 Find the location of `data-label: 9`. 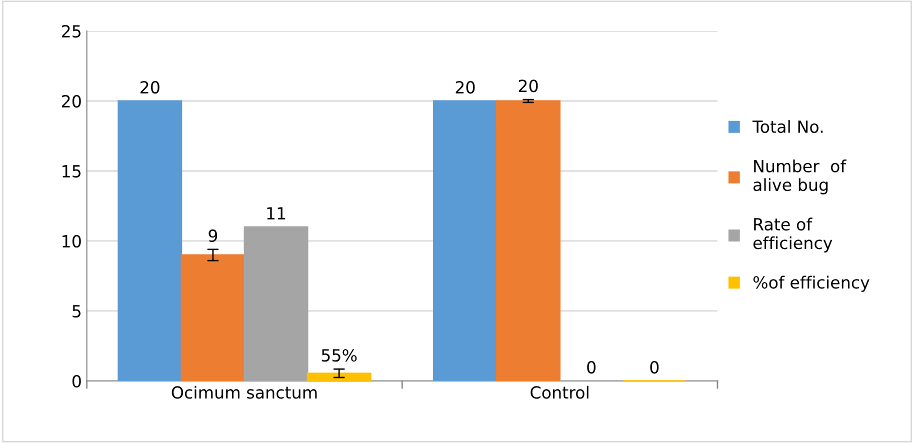

data-label: 9 is located at coordinates (213, 235).